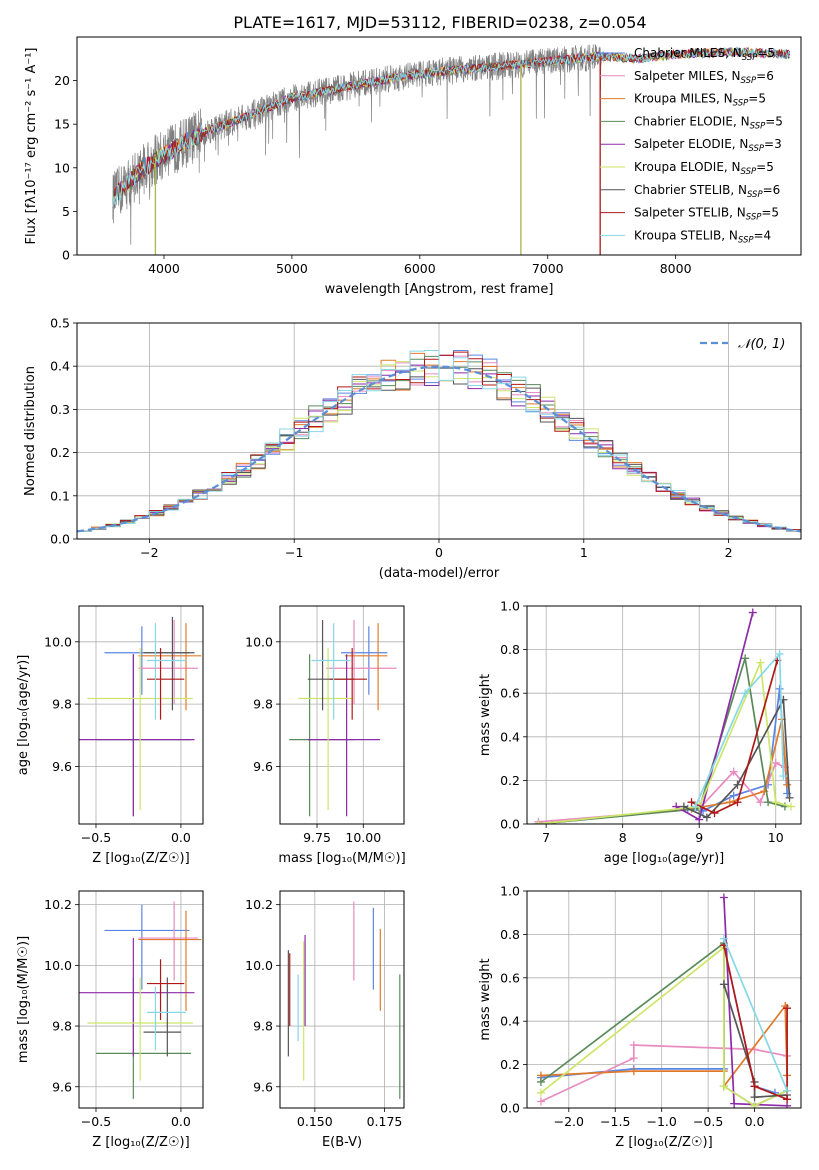 This screenshot has width=819, height=1170. What do you see at coordinates (661, 791) in the screenshot?
I see `series-salpeter-miles` at bounding box center [661, 791].